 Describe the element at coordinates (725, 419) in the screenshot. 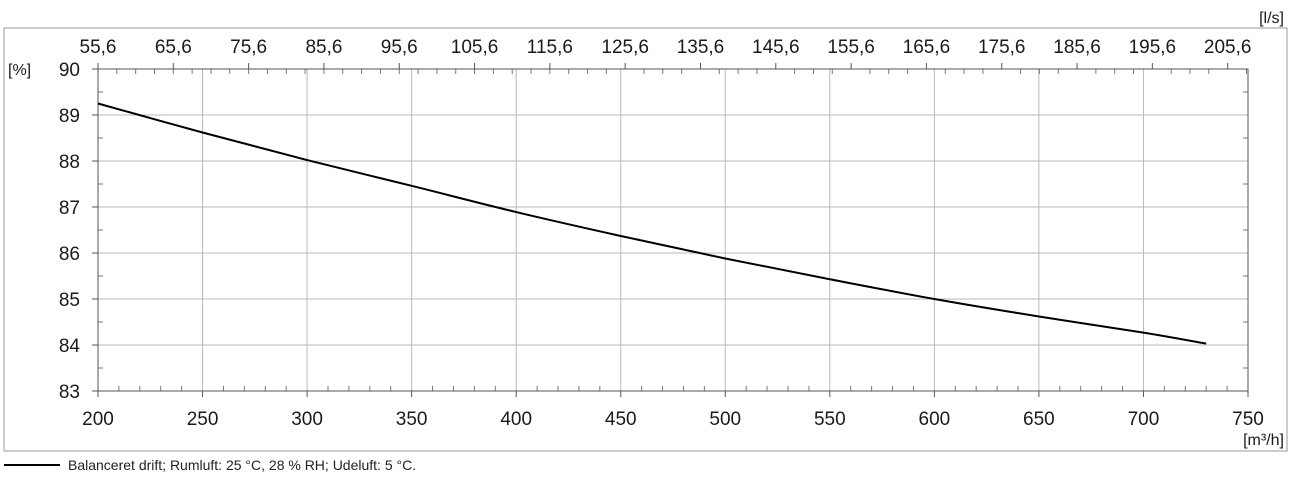

I see `x-bottom-tick-label: 500` at that location.